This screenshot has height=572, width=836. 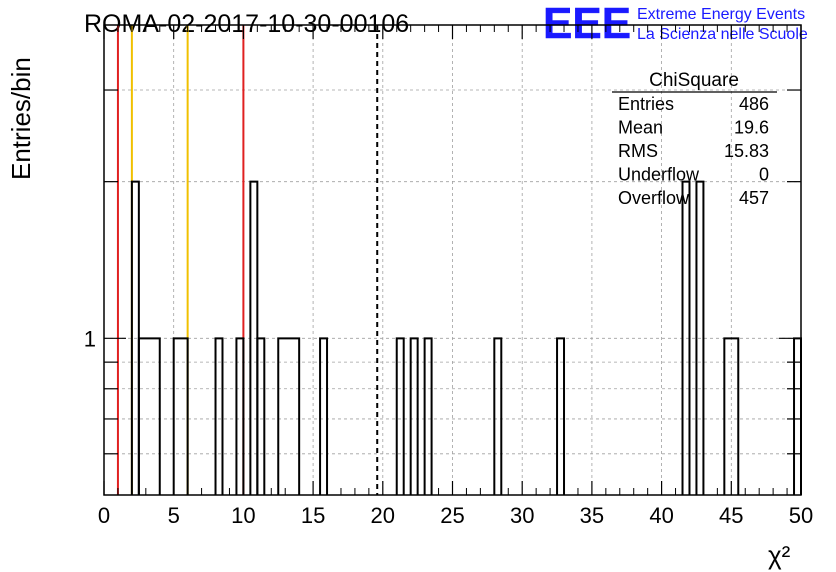 I want to click on x-axis-label: χ², so click(x=779, y=555).